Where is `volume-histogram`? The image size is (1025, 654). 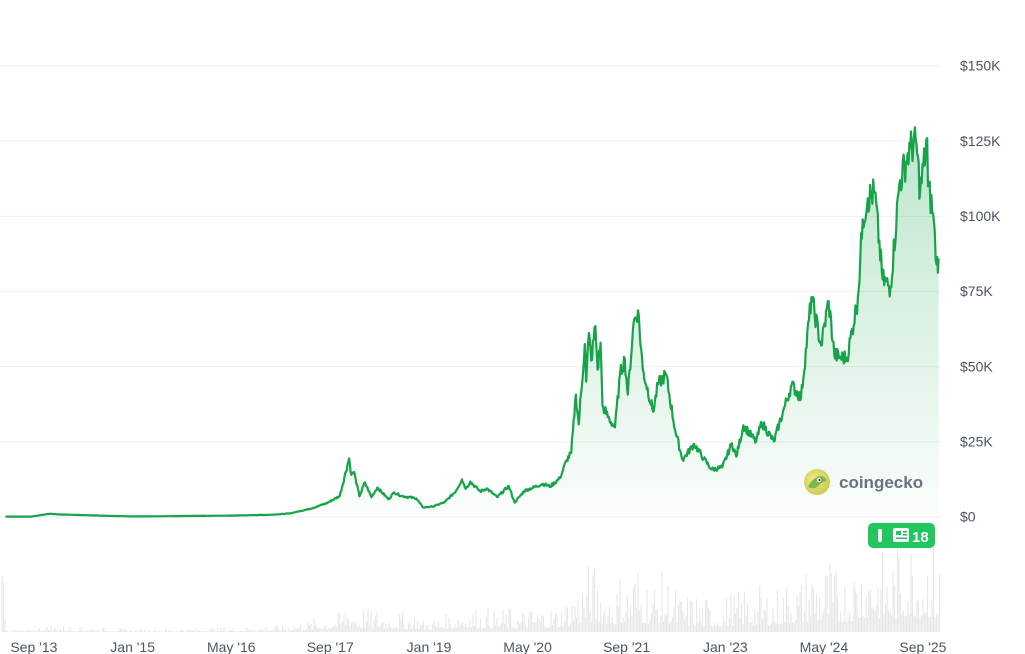
volume-histogram is located at coordinates (471, 588).